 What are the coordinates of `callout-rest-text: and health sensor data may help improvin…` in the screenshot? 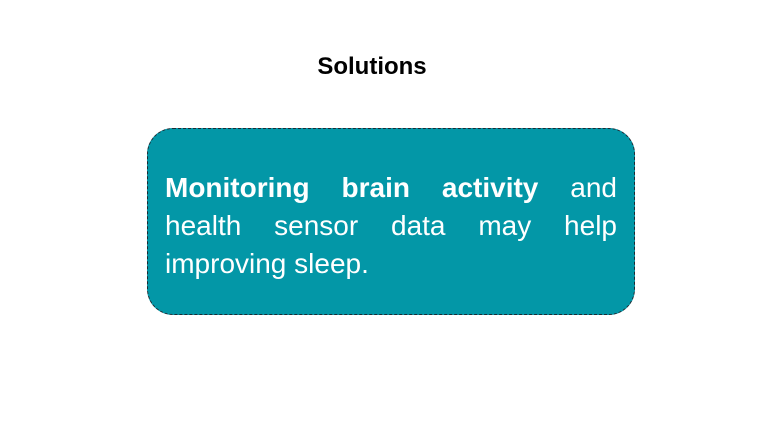 It's located at (391, 225).